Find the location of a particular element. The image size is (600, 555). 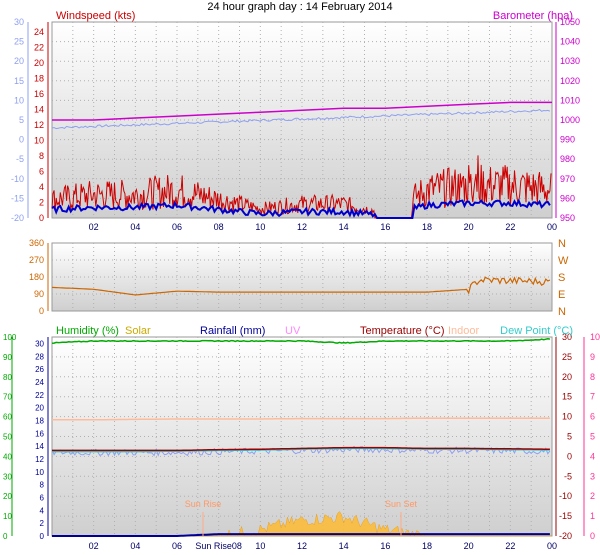

compass-label: S is located at coordinates (561, 278).